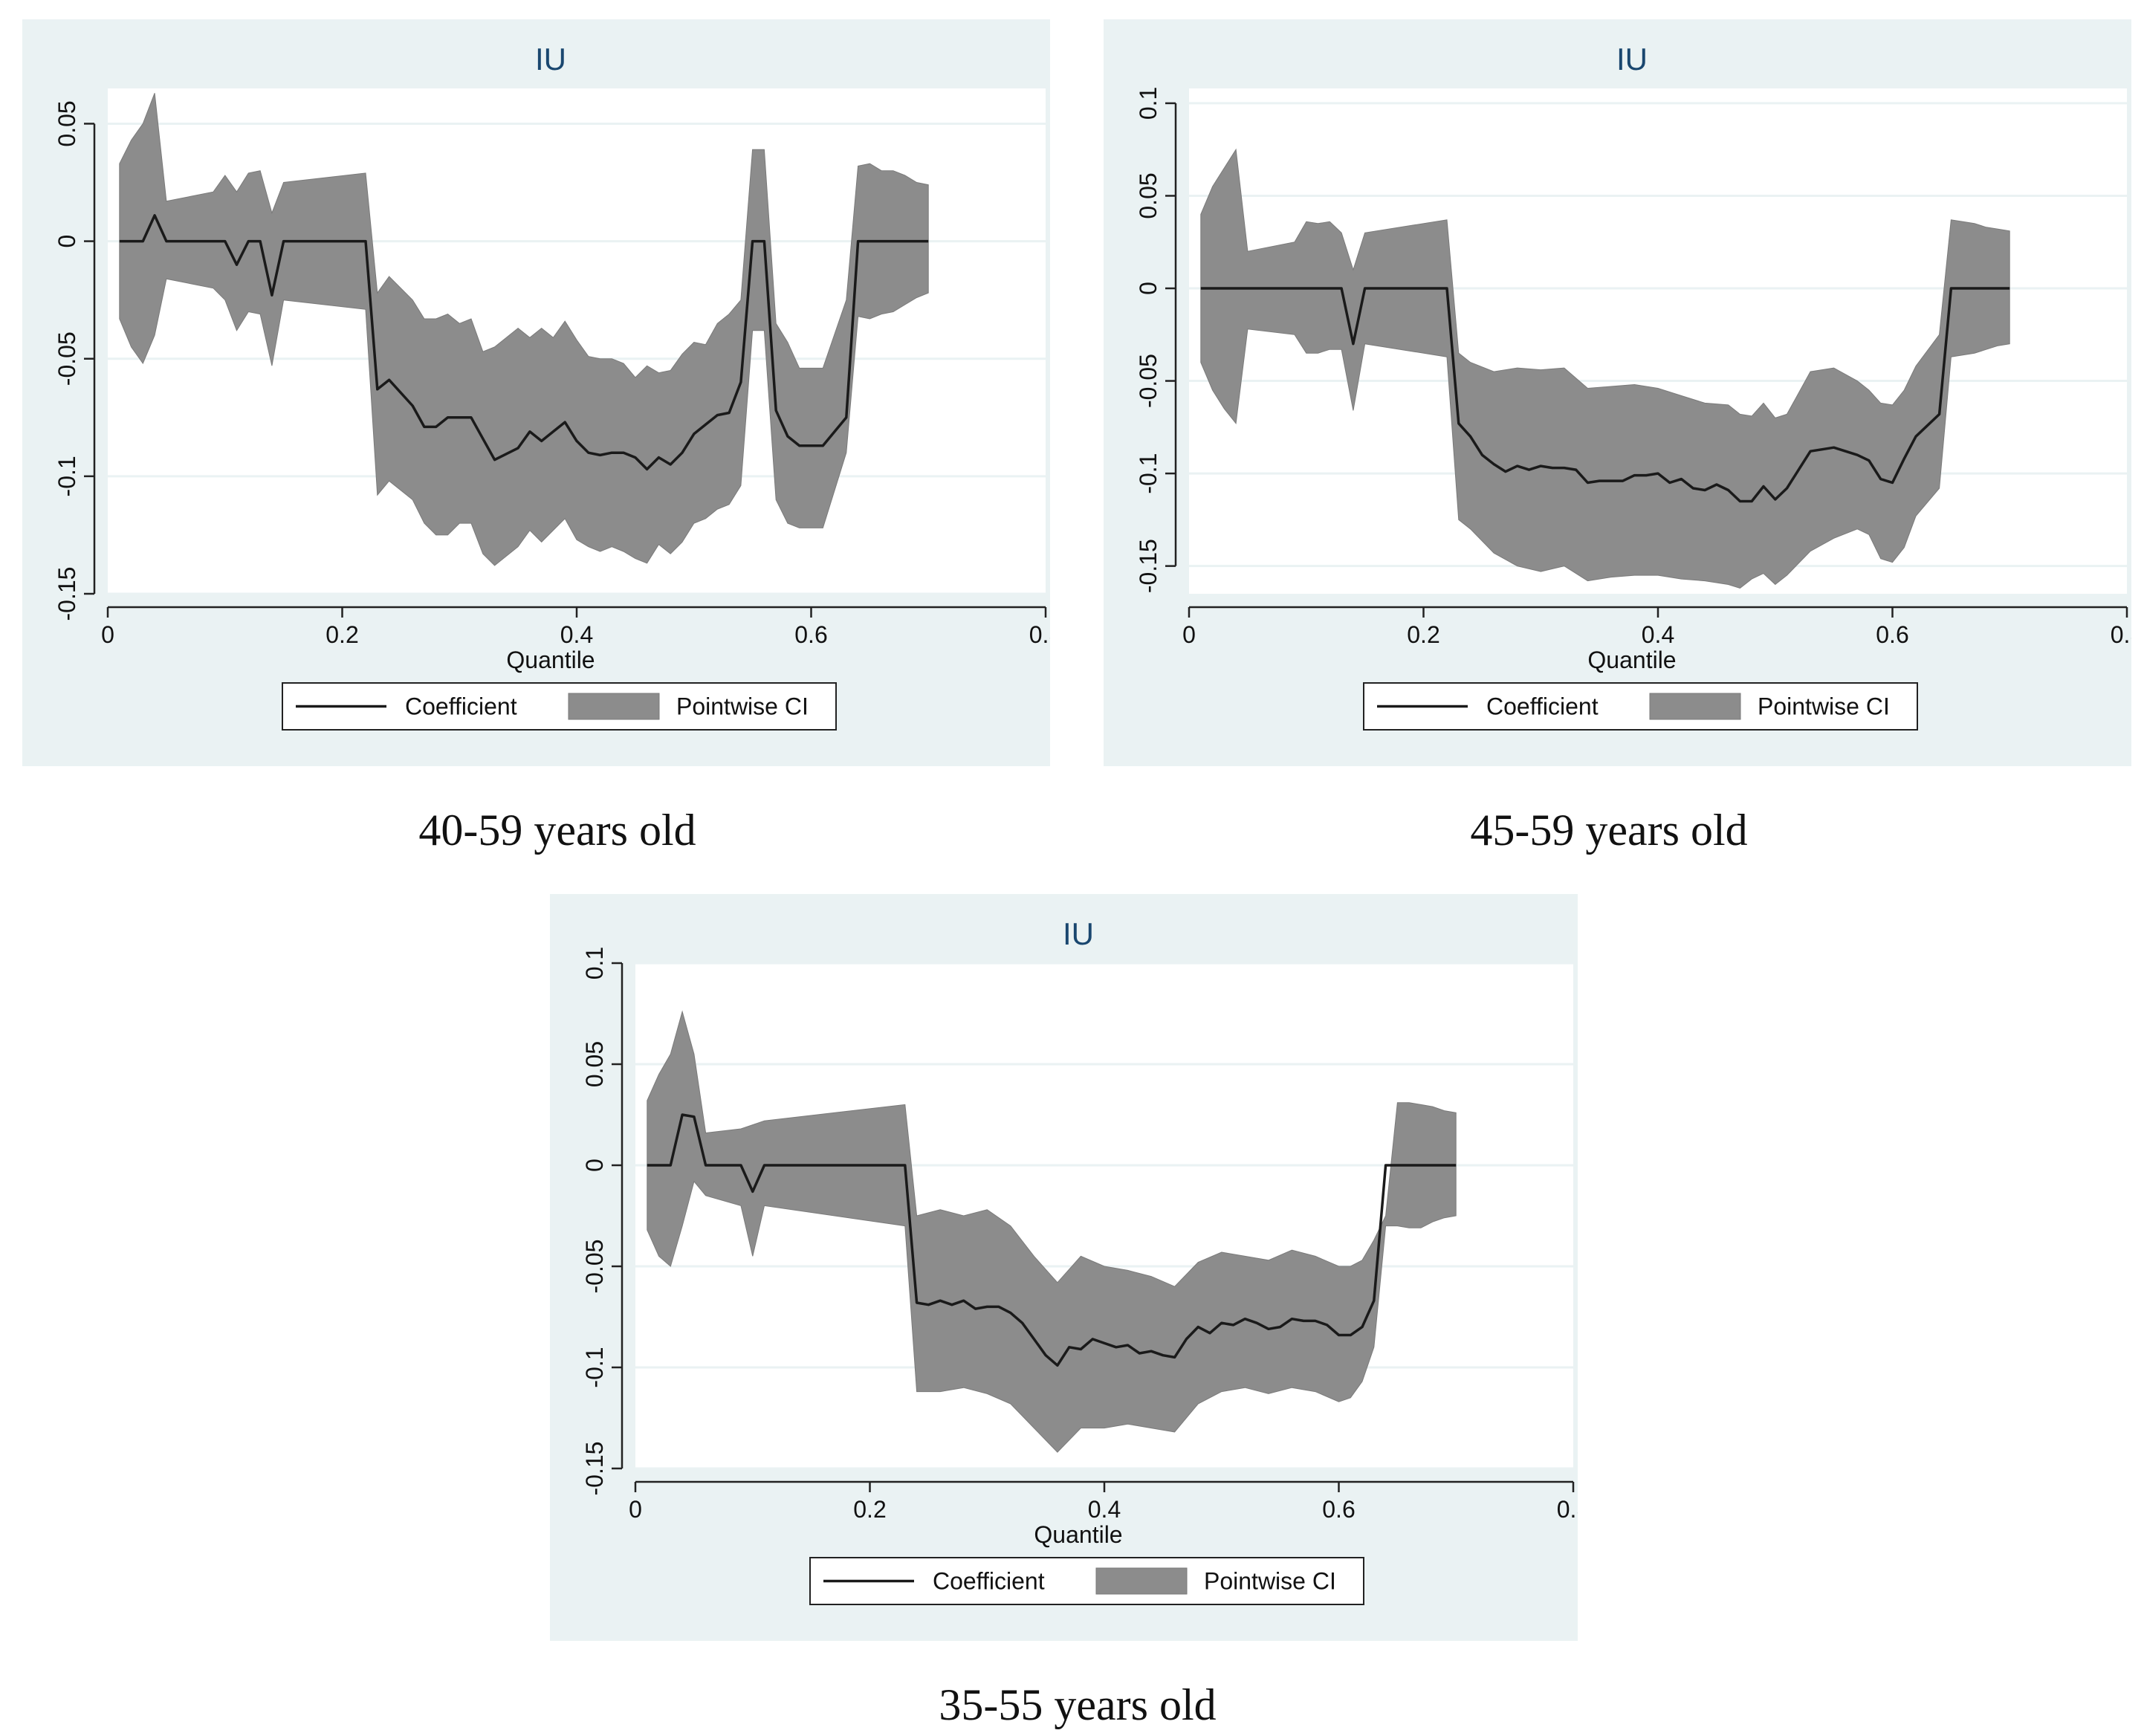 The image size is (2144, 1736). What do you see at coordinates (557, 830) in the screenshot?
I see `caption-40-59: 40-59 years old` at bounding box center [557, 830].